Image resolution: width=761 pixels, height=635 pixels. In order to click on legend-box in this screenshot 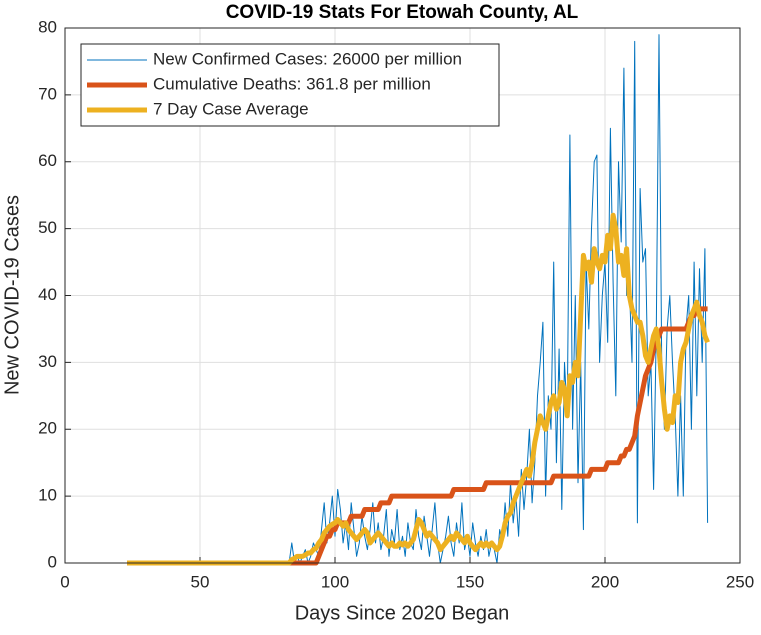, I will do `click(290, 85)`.